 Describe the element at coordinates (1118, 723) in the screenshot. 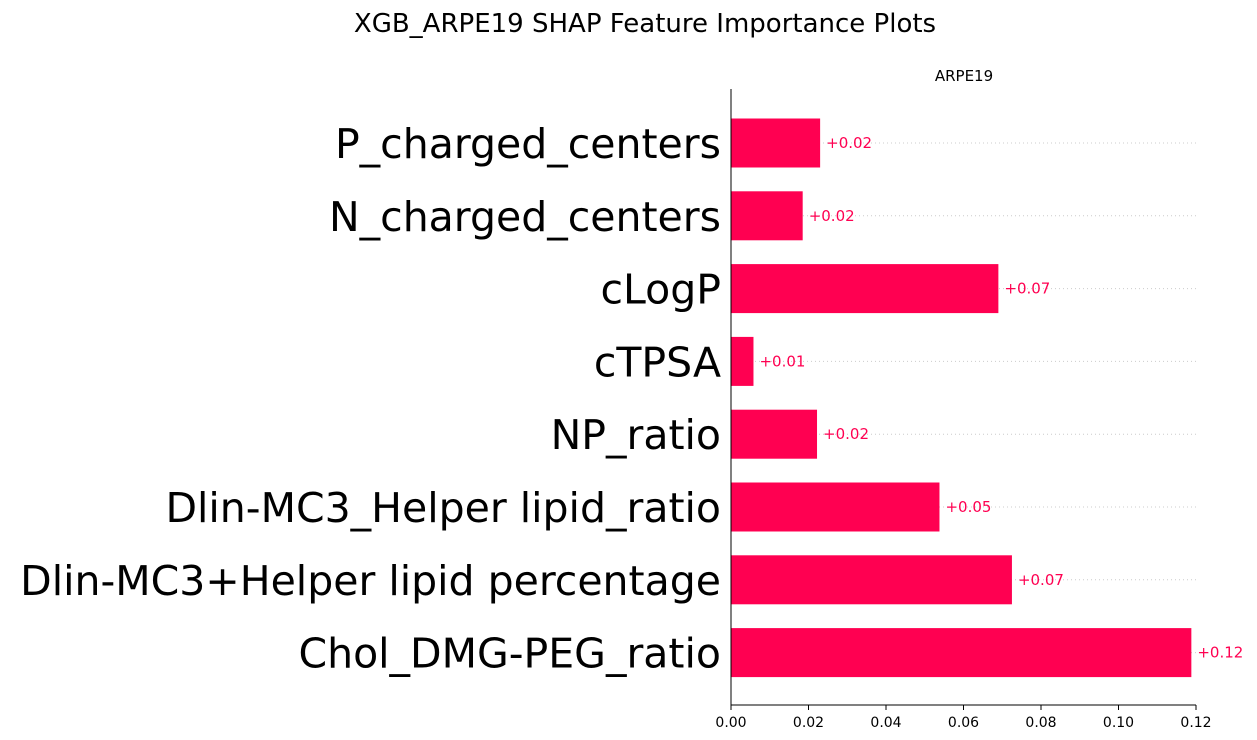

I see `x-tick-label: 0.10` at that location.